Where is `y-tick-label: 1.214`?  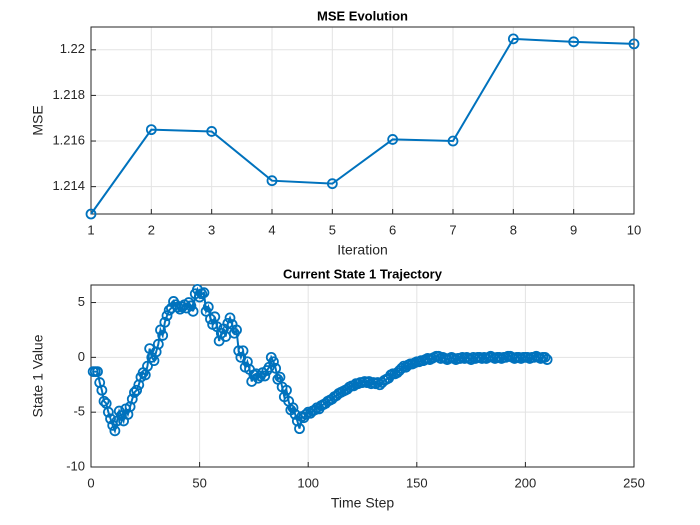
y-tick-label: 1.214 is located at coordinates (68, 185).